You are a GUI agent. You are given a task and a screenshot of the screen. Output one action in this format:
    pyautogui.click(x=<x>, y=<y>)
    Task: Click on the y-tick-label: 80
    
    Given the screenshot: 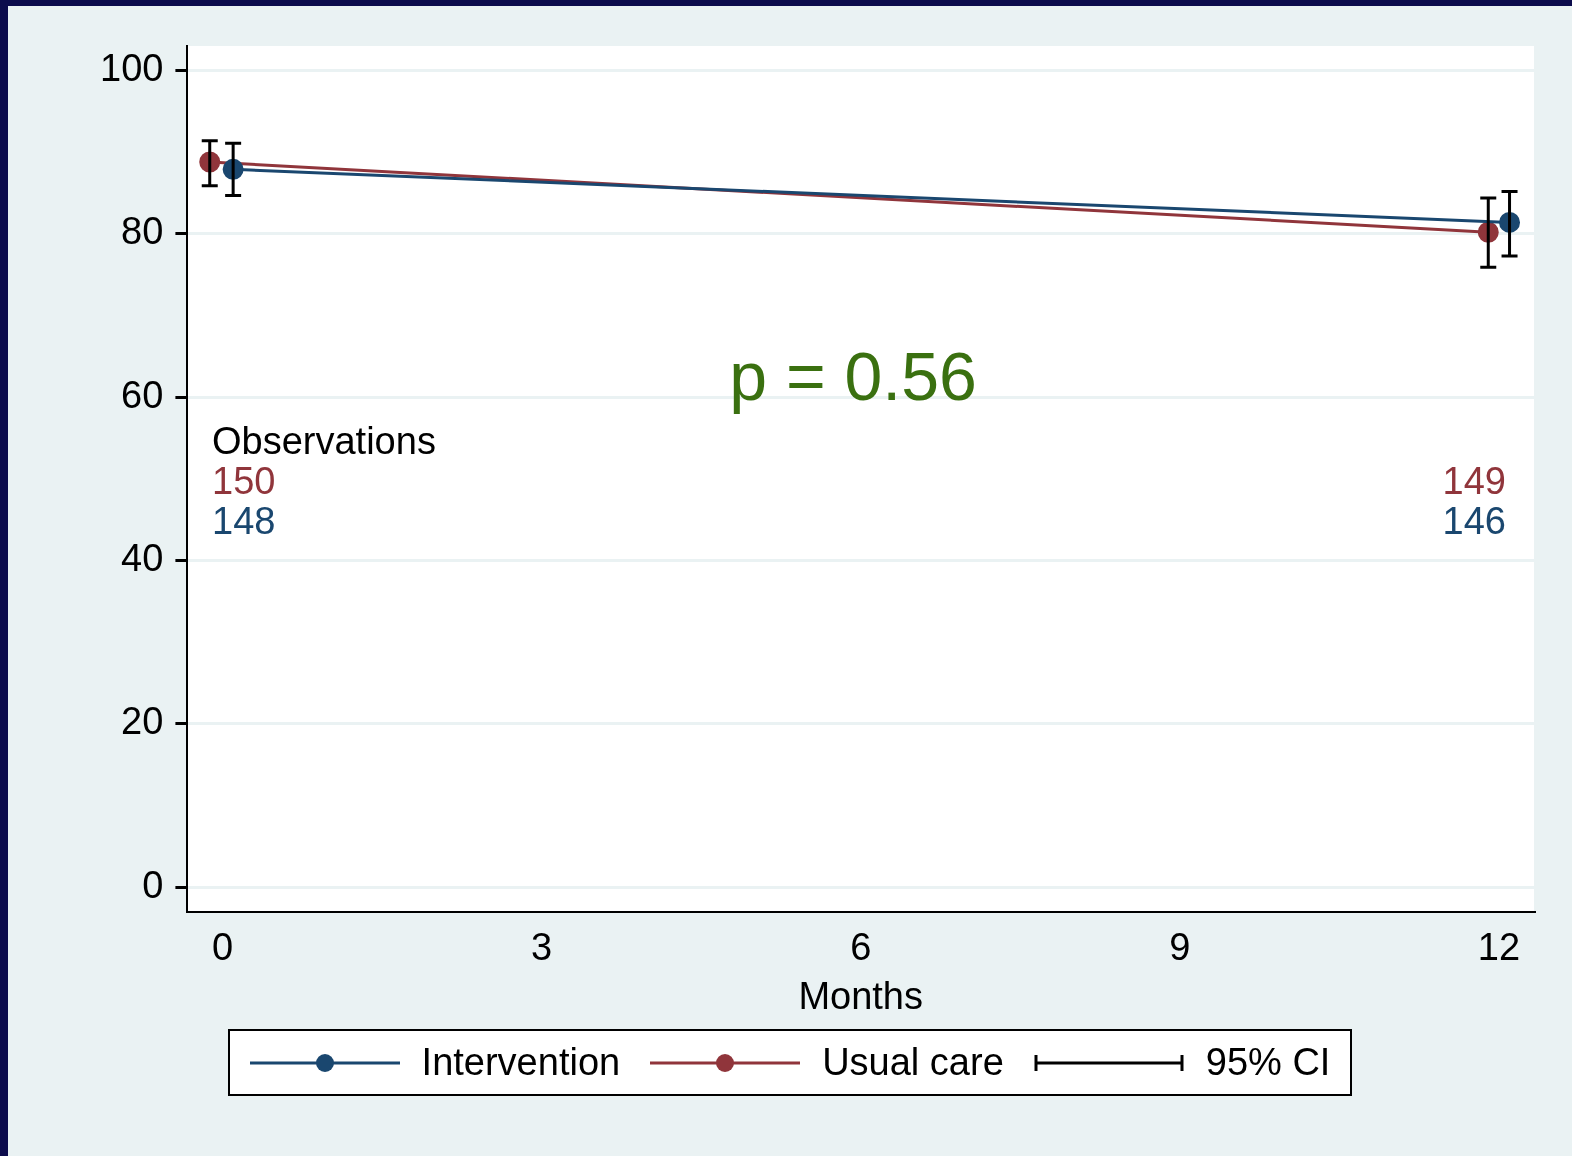 What is the action you would take?
    pyautogui.click(x=142, y=231)
    